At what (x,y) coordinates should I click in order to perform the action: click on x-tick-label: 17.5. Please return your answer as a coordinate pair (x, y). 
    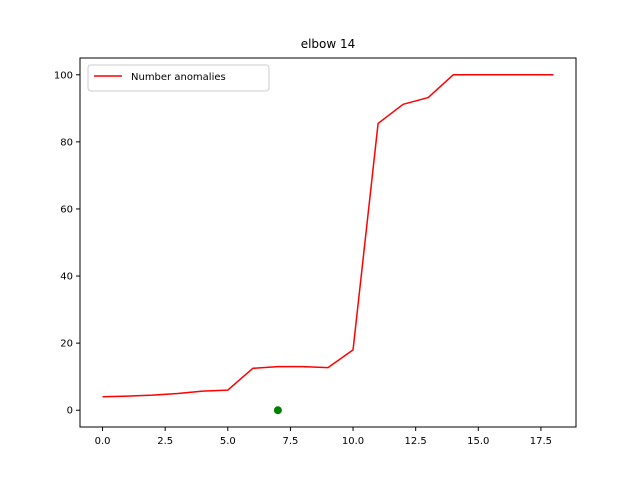
    Looking at the image, I should click on (541, 441).